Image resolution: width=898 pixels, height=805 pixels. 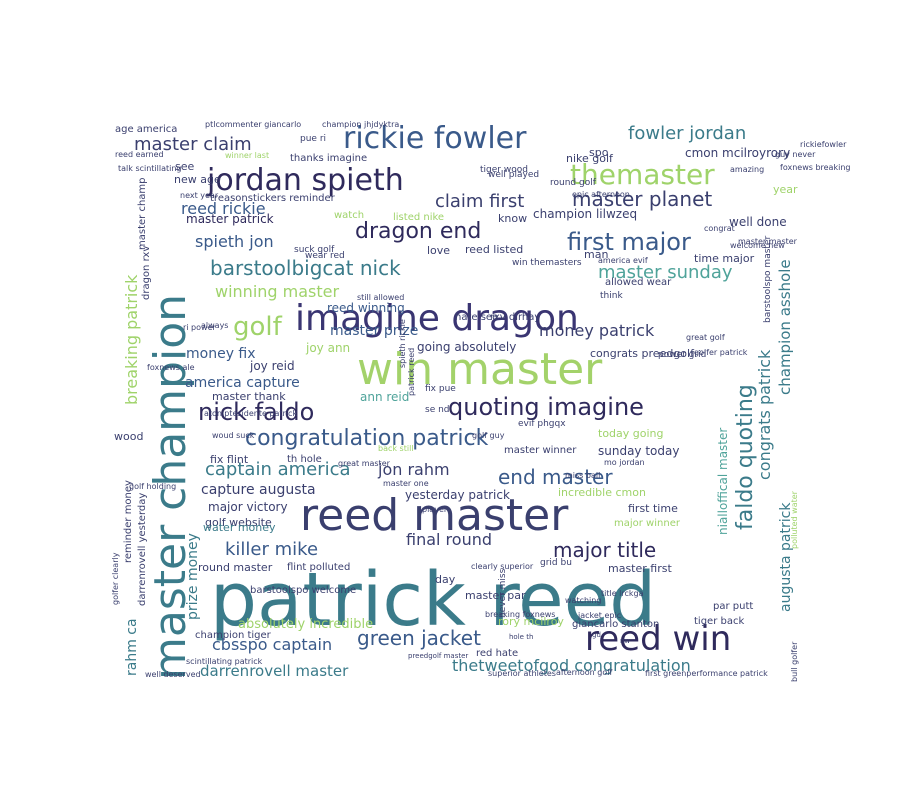 What do you see at coordinates (305, 624) in the screenshot?
I see `word-48: absolutely incredible` at bounding box center [305, 624].